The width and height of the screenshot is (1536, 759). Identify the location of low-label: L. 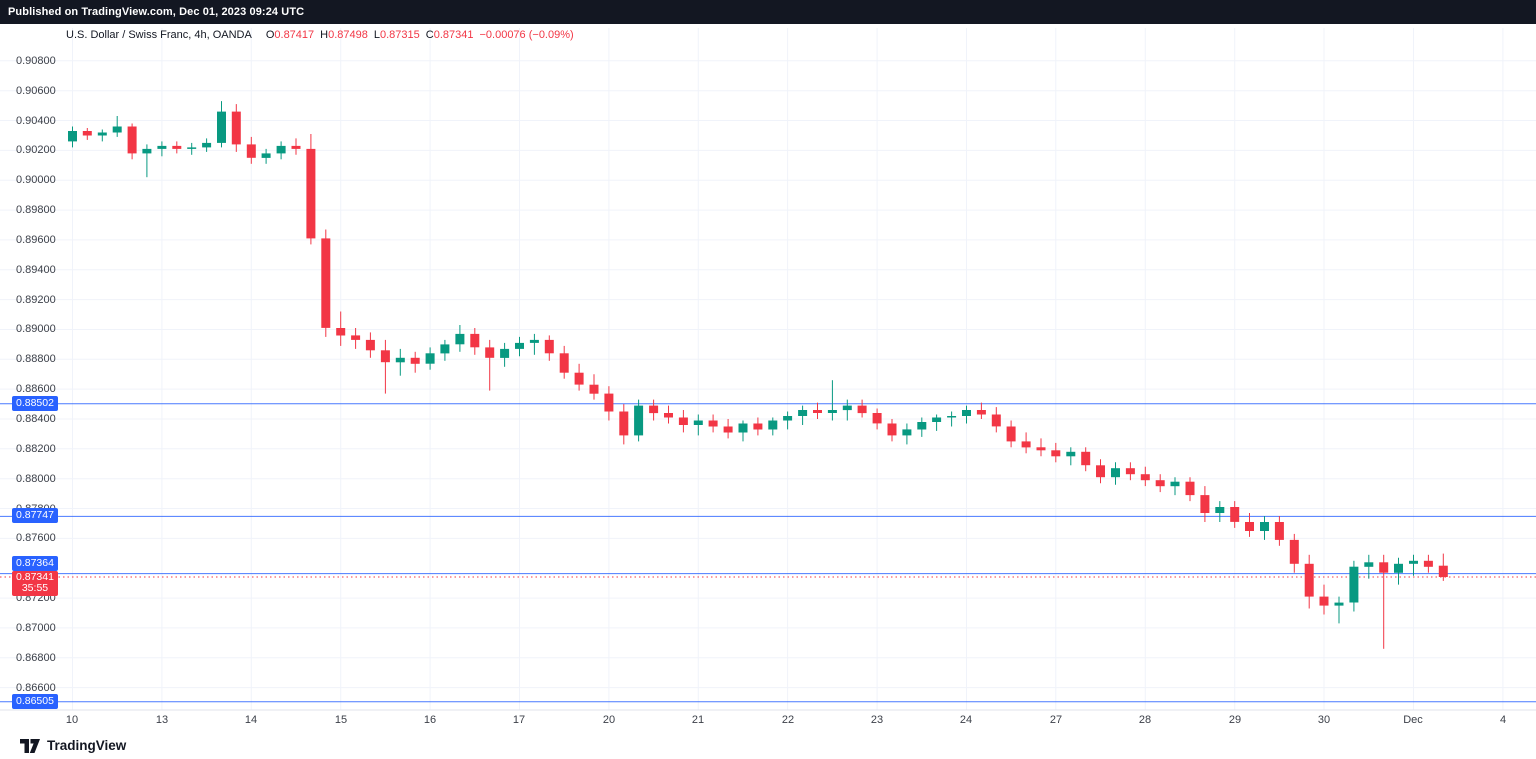
(376, 35).